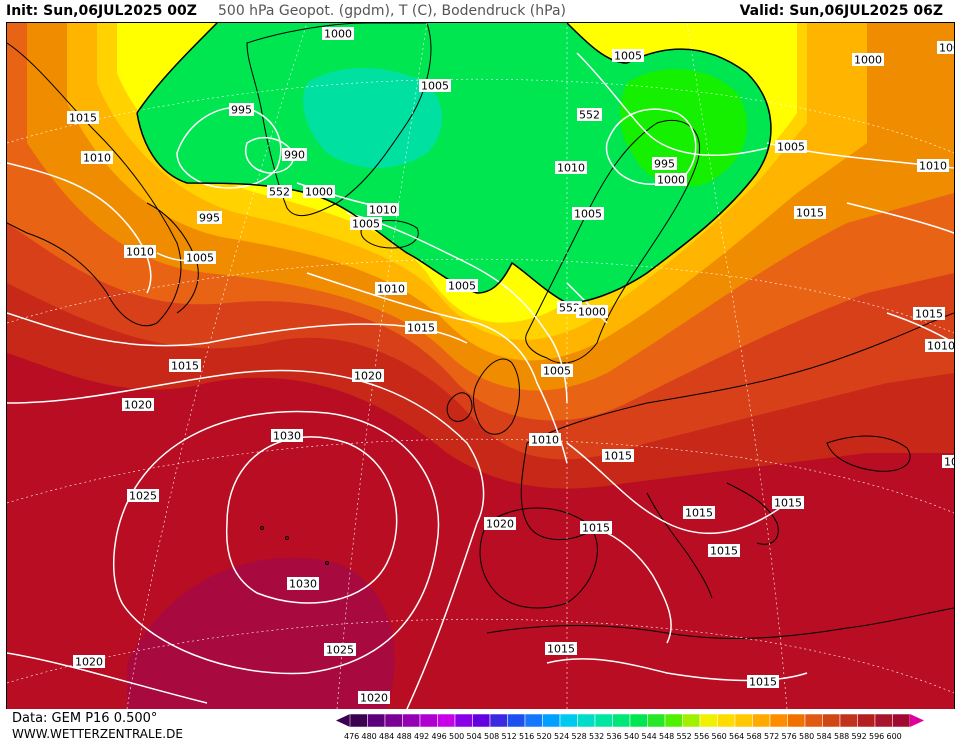  I want to click on isobar-label: 995, so click(664, 164).